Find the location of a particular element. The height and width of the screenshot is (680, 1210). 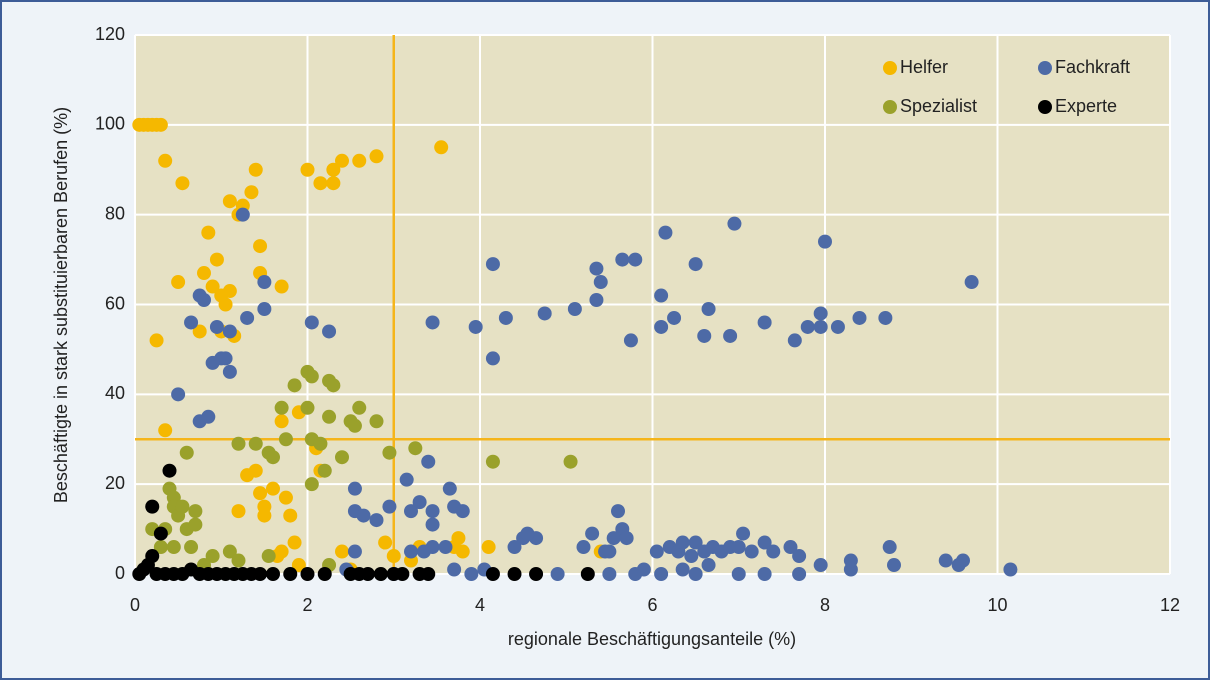

legend-label: Fachkraft is located at coordinates (1092, 67).